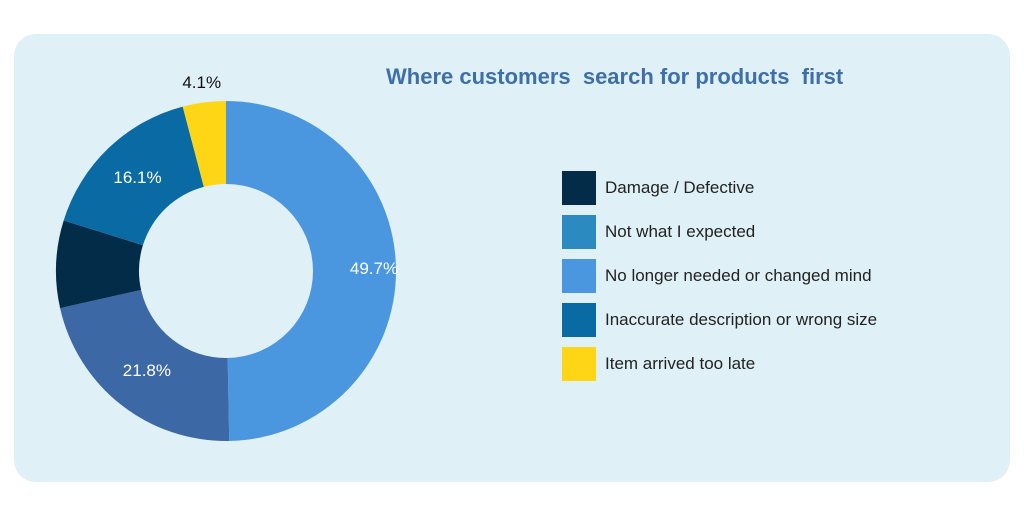  What do you see at coordinates (738, 275) in the screenshot?
I see `legend-label: No longer needed or changed mind` at bounding box center [738, 275].